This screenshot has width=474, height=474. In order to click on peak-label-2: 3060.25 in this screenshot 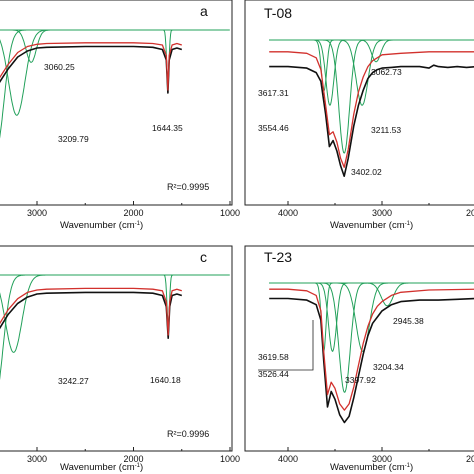, I will do `click(59, 67)`.